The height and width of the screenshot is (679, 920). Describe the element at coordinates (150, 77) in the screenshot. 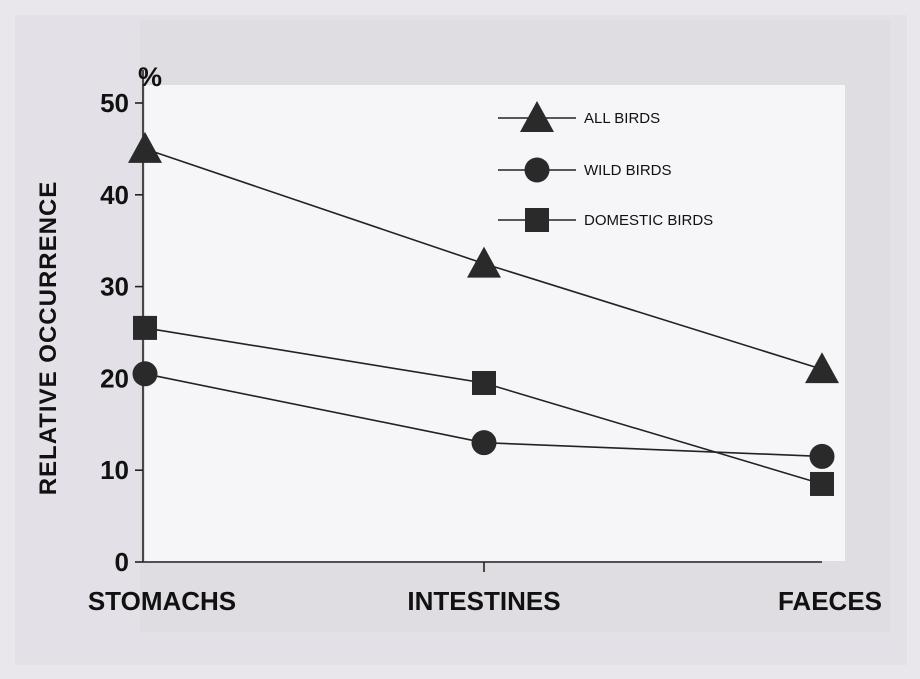

I see `y-unit-label: %` at that location.